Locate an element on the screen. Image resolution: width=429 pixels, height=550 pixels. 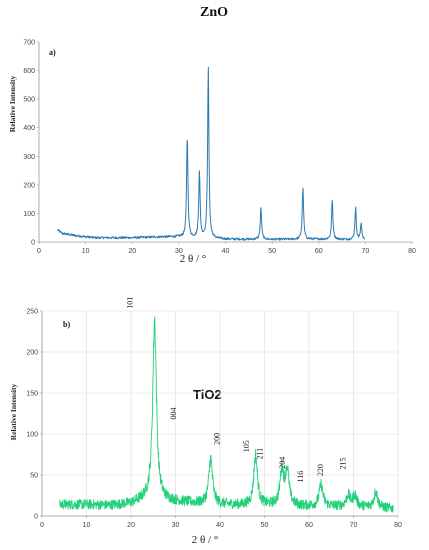
panel-b-label: b) is located at coordinates (66, 324).